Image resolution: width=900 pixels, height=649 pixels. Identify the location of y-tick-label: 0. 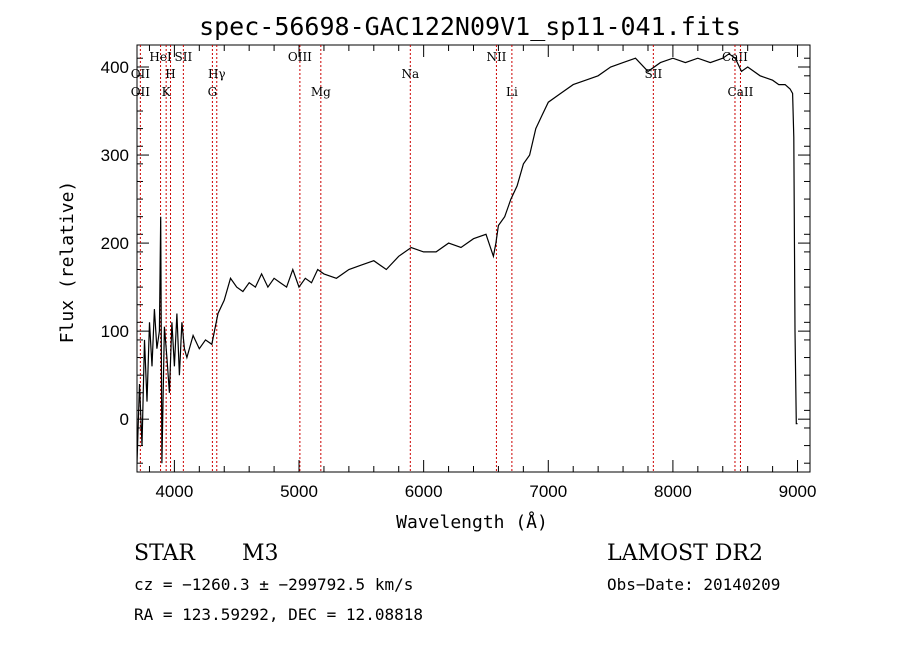
(124, 419).